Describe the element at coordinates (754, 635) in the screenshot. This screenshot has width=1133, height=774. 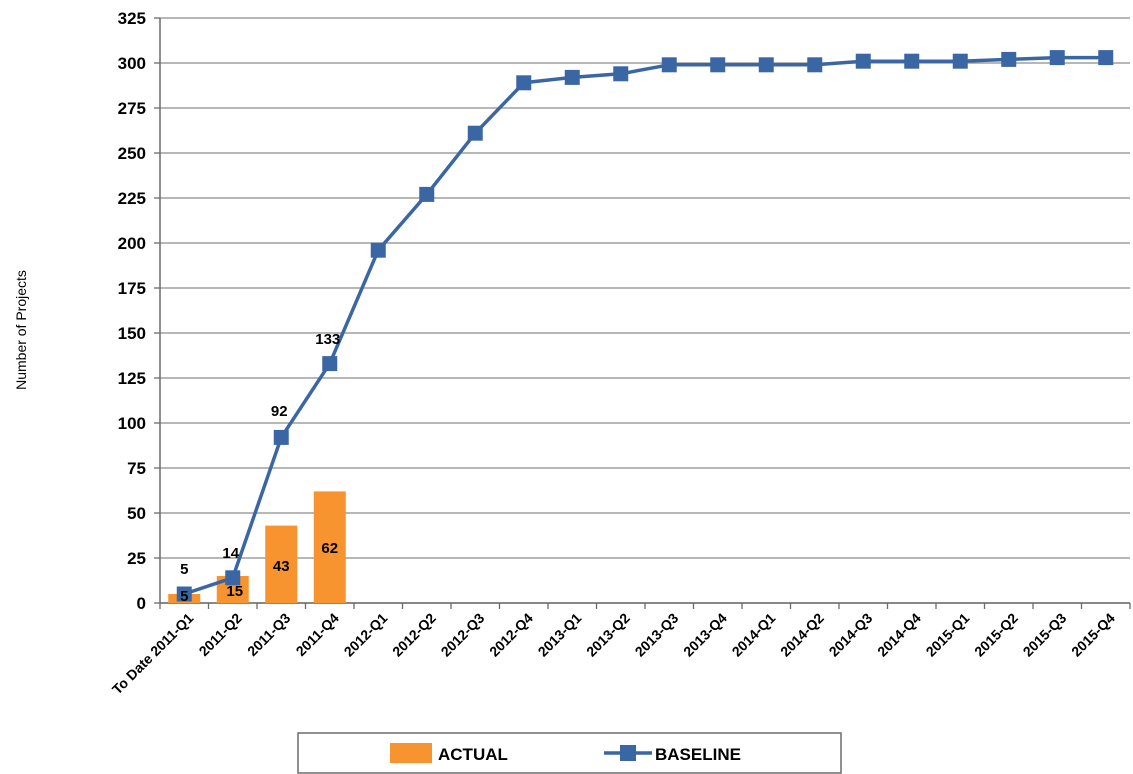
I see `x-tick-label: 2014-Q1` at that location.